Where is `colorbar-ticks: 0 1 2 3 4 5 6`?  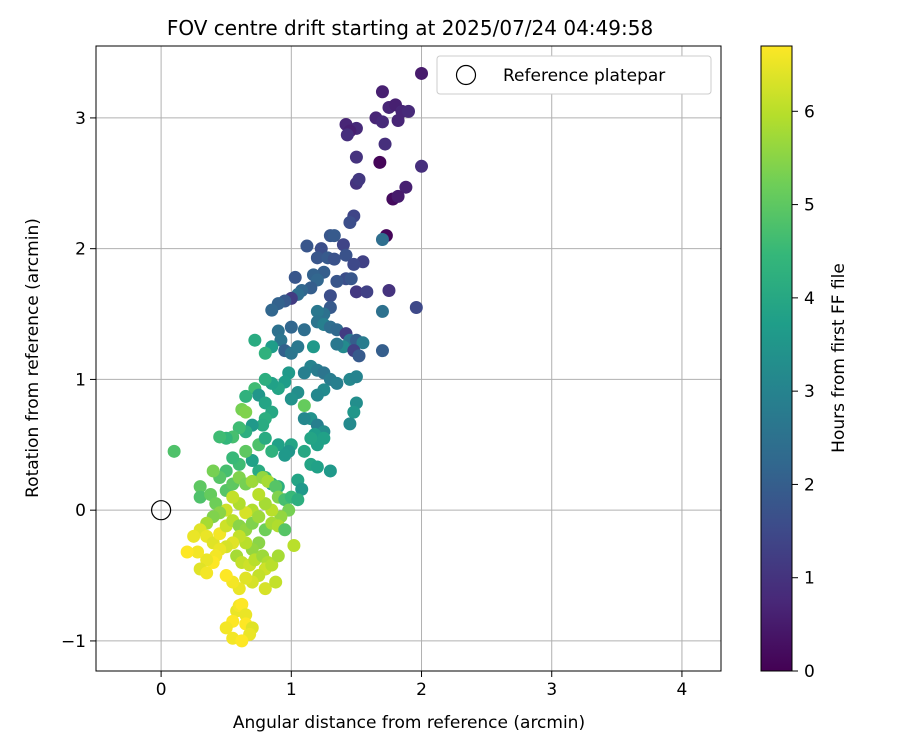
colorbar-ticks: 0 1 2 3 4 5 6 is located at coordinates (803, 392).